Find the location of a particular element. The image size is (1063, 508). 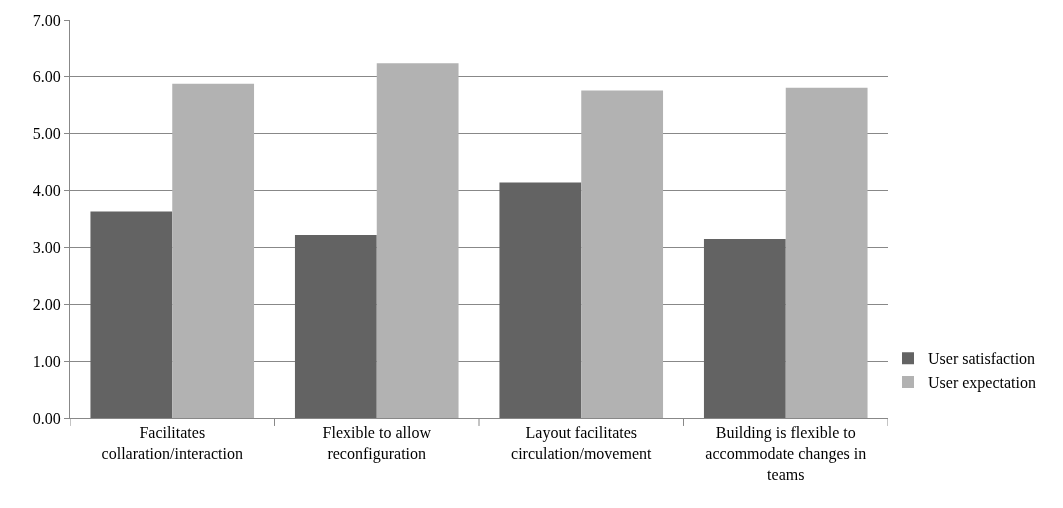

x-tick-label: Facilitates collaration/interaction is located at coordinates (172, 443).